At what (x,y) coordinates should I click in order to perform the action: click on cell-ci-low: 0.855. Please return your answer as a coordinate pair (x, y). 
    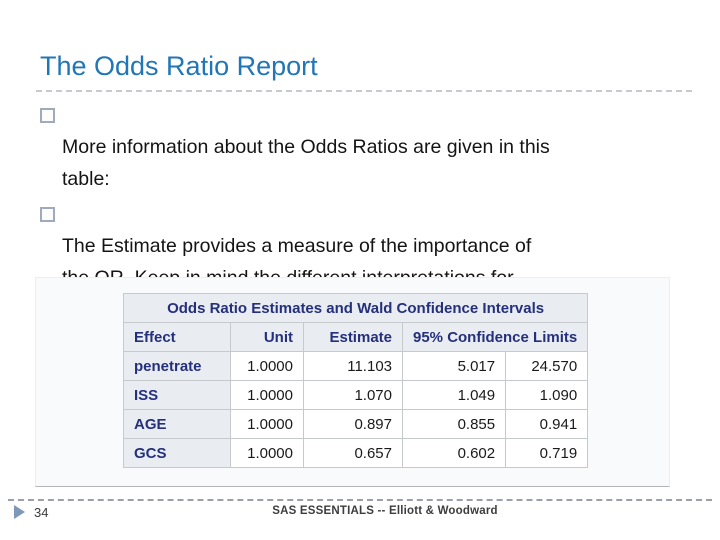
    Looking at the image, I should click on (454, 424).